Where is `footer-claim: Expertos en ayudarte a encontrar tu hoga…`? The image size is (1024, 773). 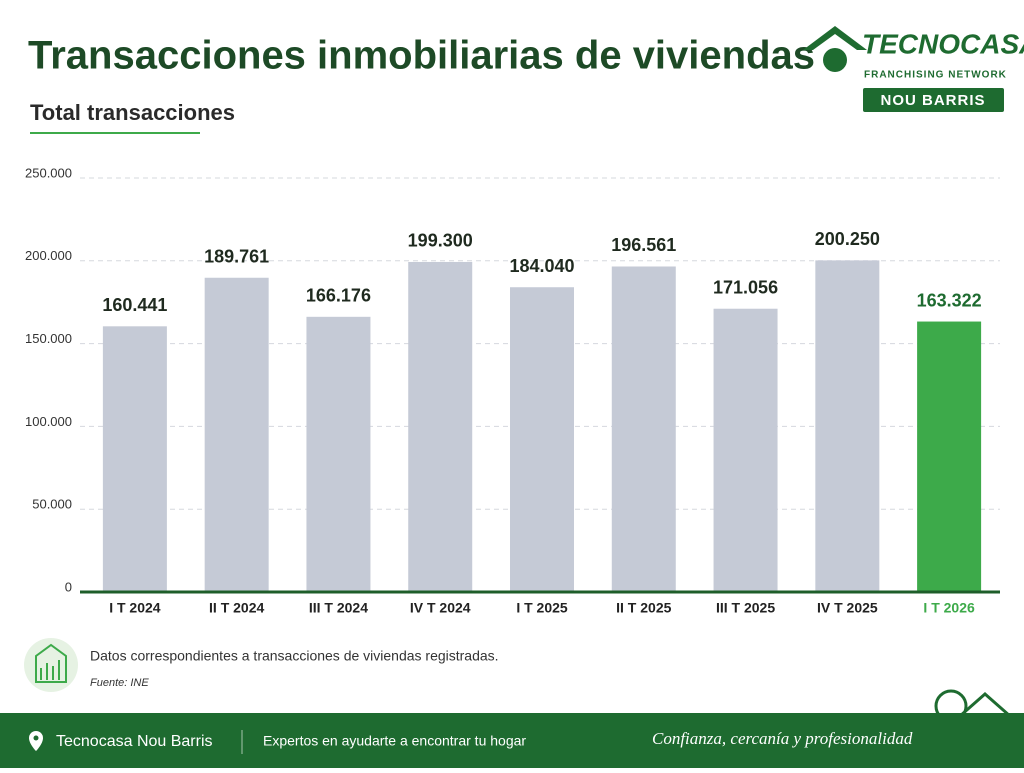
footer-claim: Expertos en ayudarte a encontrar tu hoga… is located at coordinates (394, 741).